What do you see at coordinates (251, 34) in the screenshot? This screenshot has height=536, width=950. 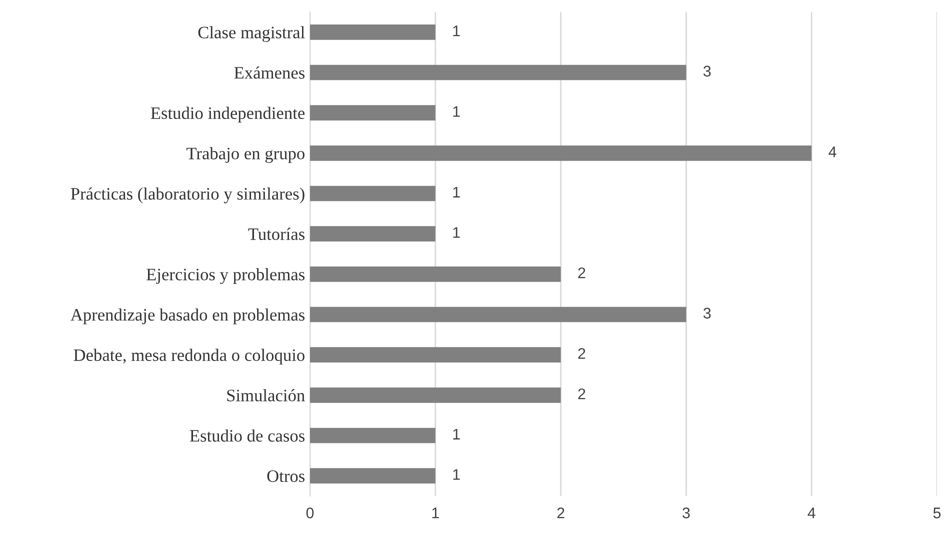 I see `y-tick-label: Clase magistral` at bounding box center [251, 34].